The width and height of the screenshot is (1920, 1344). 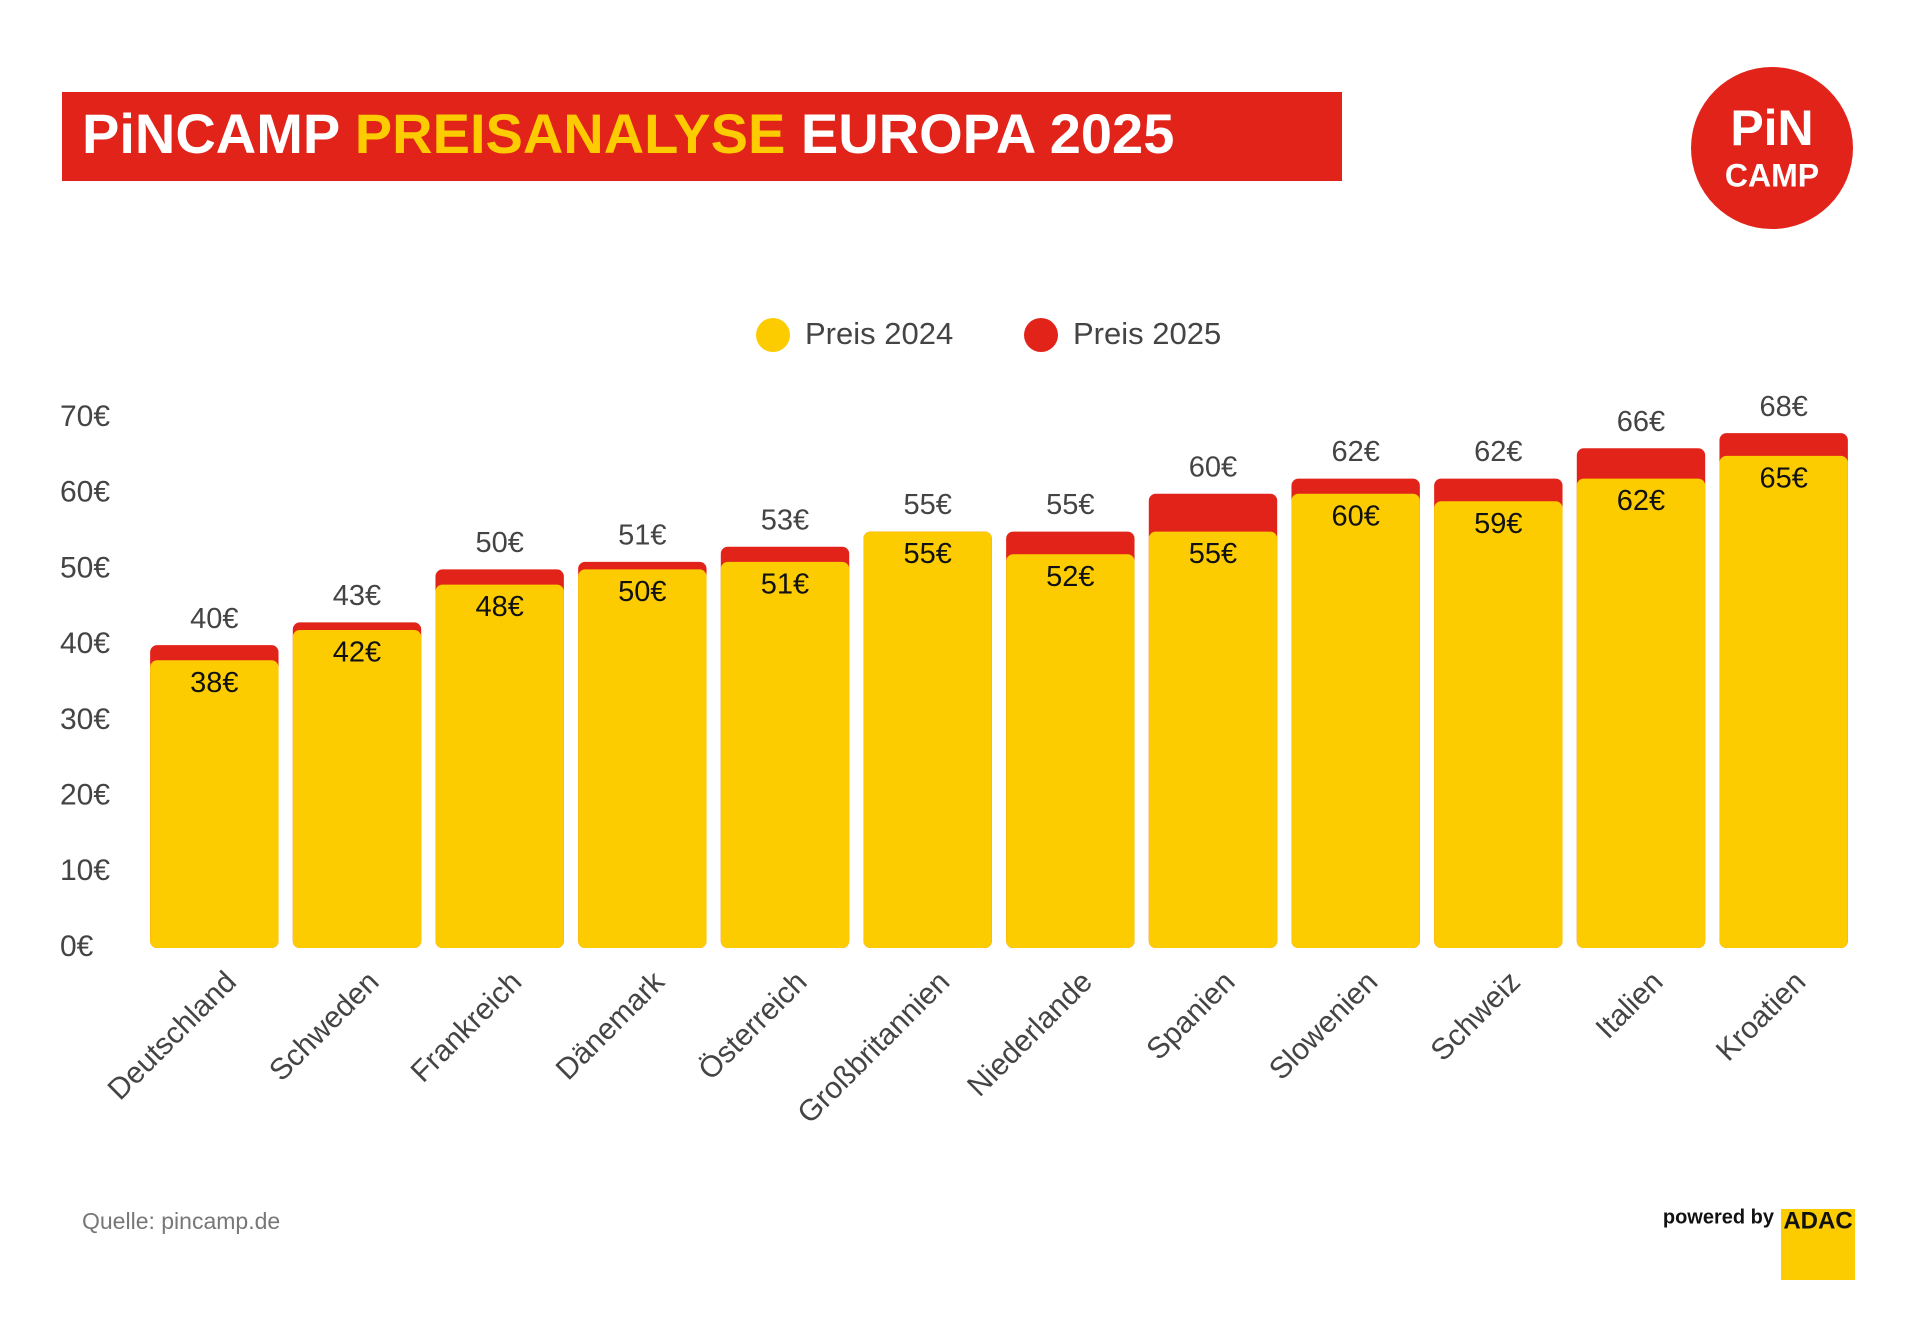 What do you see at coordinates (1323, 1025) in the screenshot?
I see `x-tick-label: Slowenien` at bounding box center [1323, 1025].